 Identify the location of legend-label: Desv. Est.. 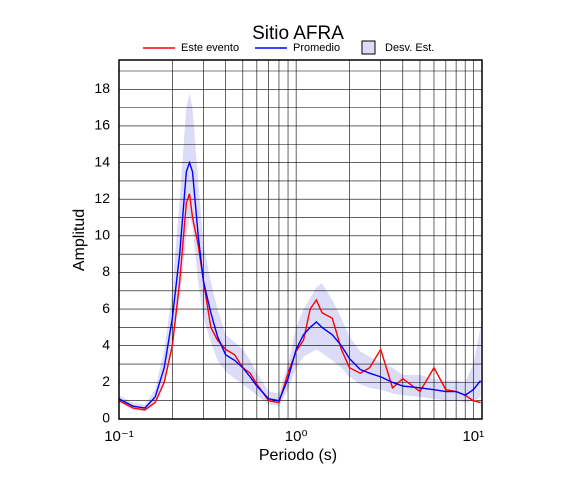
(409, 48).